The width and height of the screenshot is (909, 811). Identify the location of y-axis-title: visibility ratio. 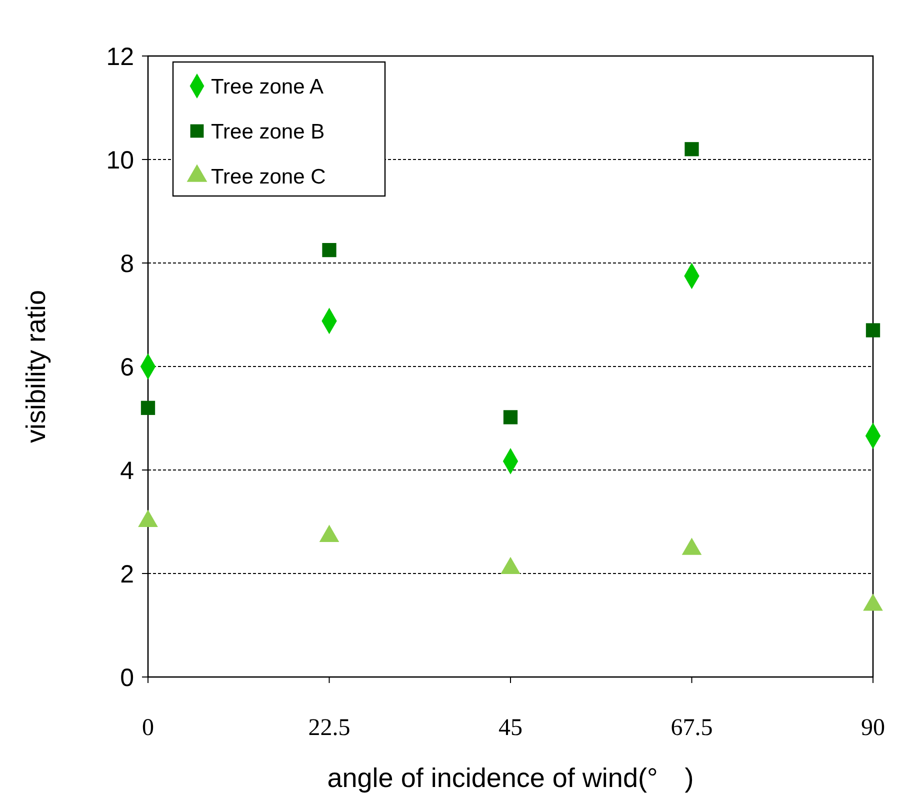
(36, 367).